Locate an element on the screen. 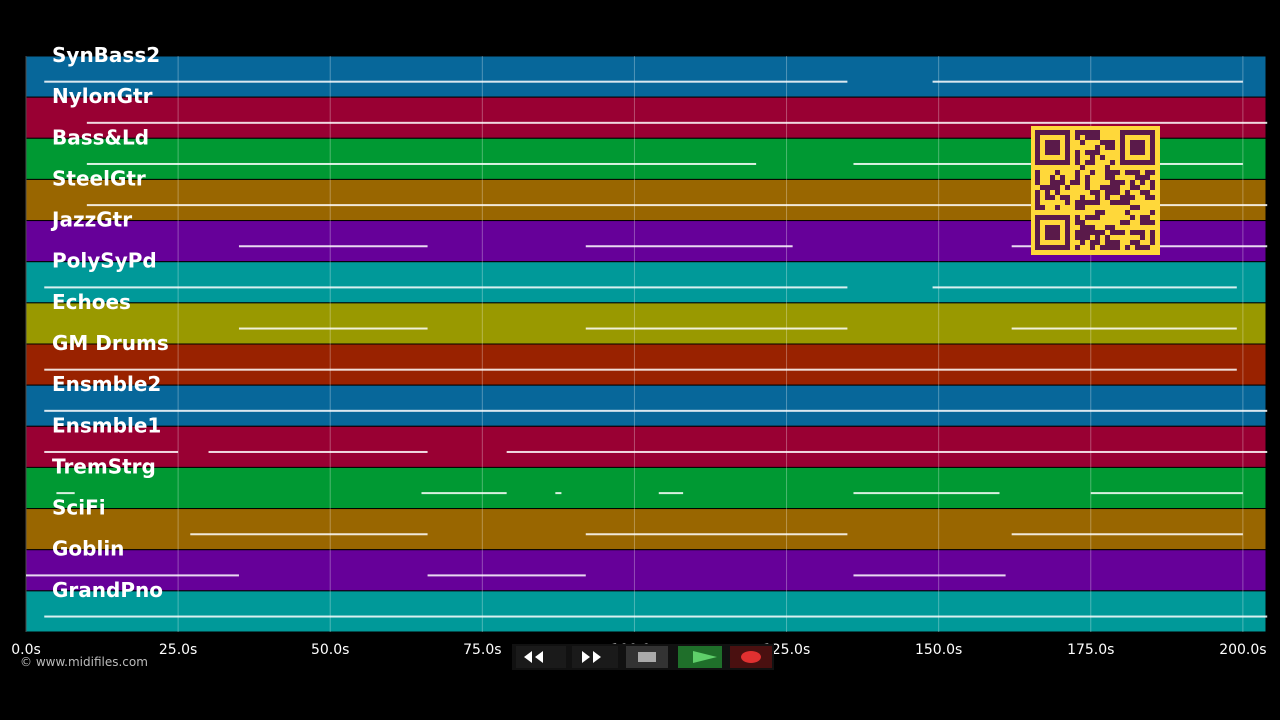 The image size is (1280, 720). track-name: Echoes is located at coordinates (91, 302).